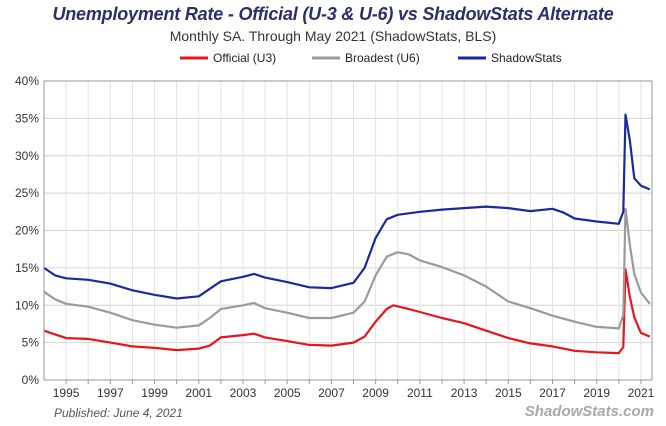 This screenshot has width=666, height=426. I want to click on x-tick-label: 1995, so click(66, 393).